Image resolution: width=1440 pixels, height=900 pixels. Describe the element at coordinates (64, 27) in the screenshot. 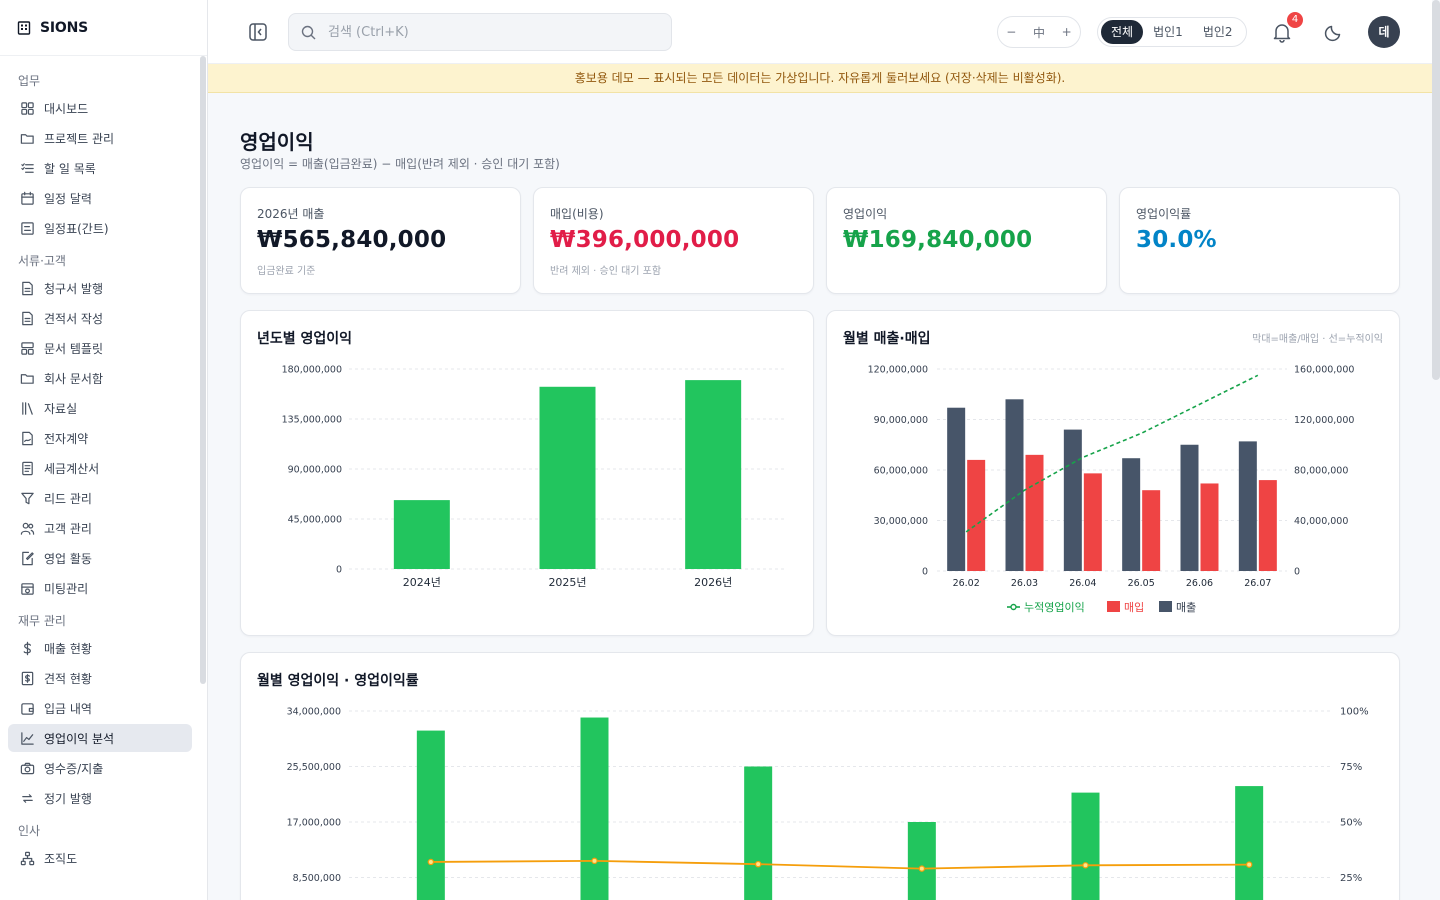

I see `brand-name: SIONS` at that location.